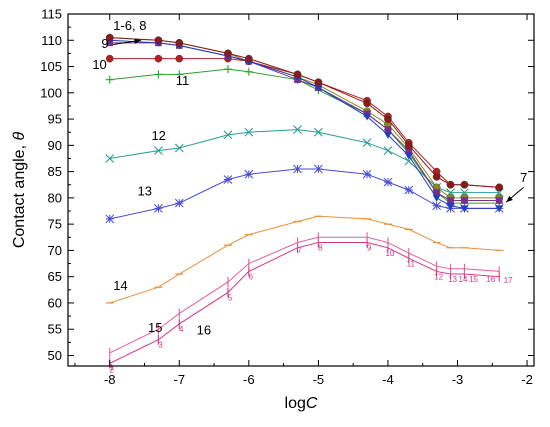  What do you see at coordinates (527, 379) in the screenshot?
I see `x-tick-label: -2` at bounding box center [527, 379].